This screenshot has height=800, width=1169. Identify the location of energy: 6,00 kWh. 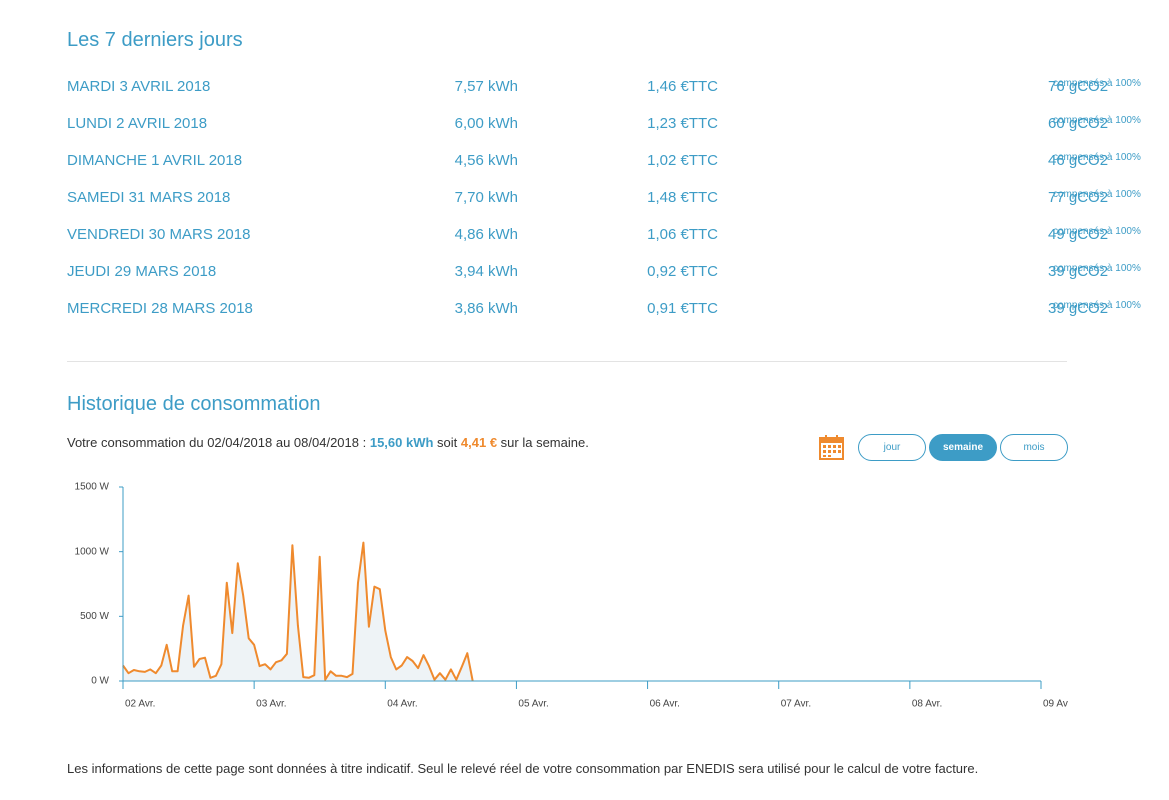
(486, 123).